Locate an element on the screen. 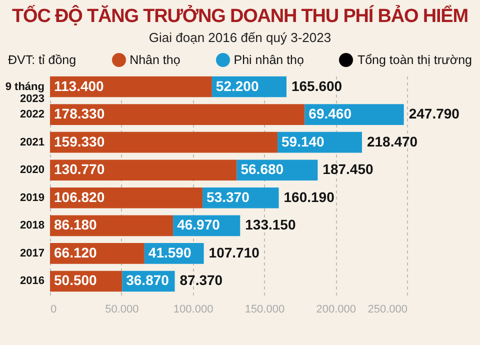 The image size is (480, 345). data-label: 56.680 is located at coordinates (262, 169).